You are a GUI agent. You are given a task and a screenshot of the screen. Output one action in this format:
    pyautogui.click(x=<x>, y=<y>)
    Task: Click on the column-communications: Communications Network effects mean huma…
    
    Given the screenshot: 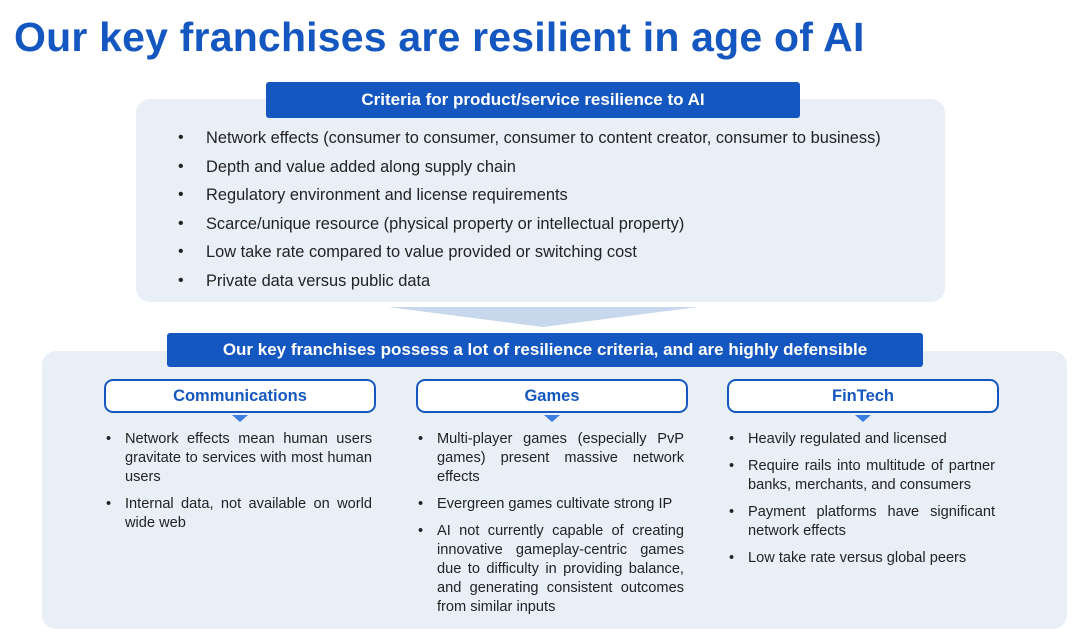 What is the action you would take?
    pyautogui.click(x=240, y=460)
    